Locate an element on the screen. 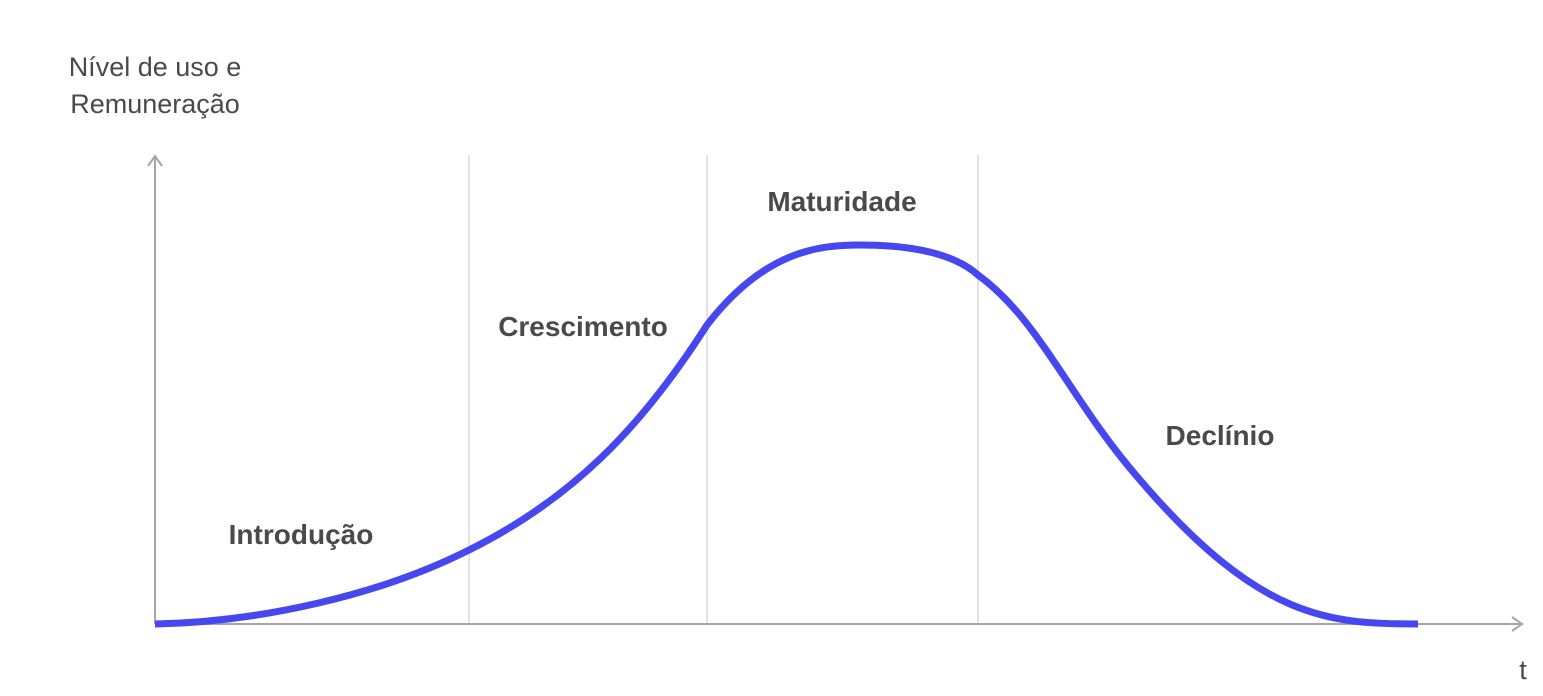  y-axis-arrow-icon is located at coordinates (155, 160).